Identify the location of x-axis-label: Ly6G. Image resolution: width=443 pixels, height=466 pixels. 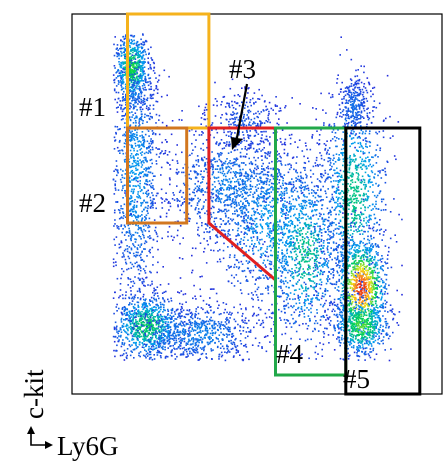
(88, 446).